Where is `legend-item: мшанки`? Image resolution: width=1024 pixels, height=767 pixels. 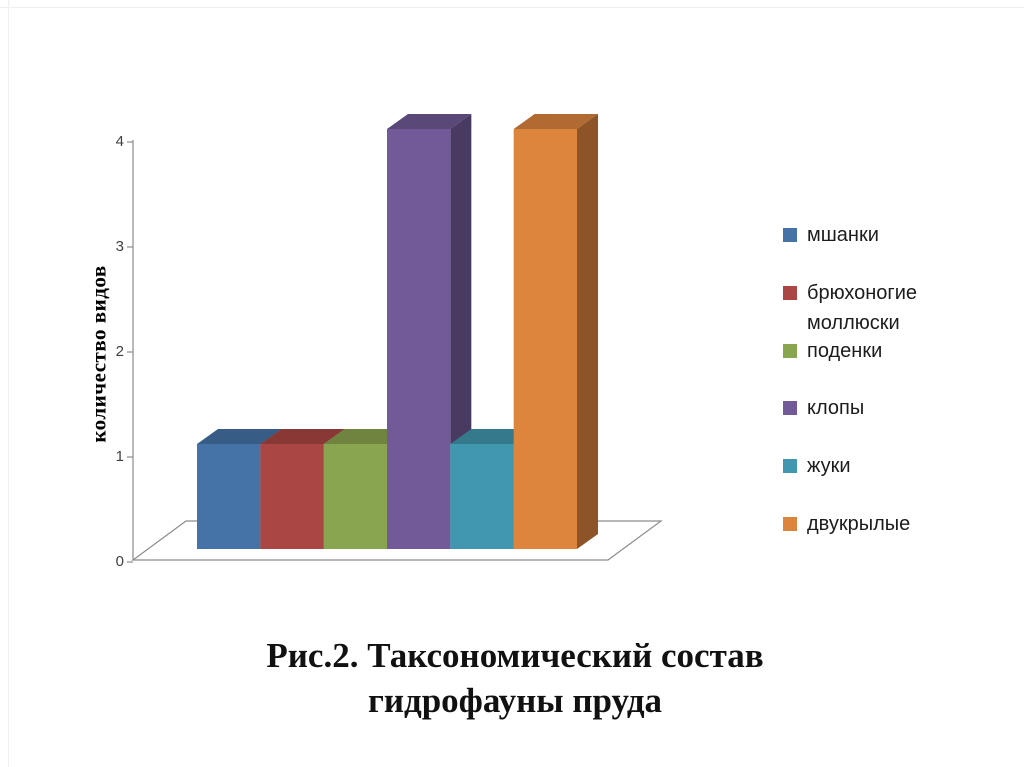
legend-item: мшанки is located at coordinates (831, 235).